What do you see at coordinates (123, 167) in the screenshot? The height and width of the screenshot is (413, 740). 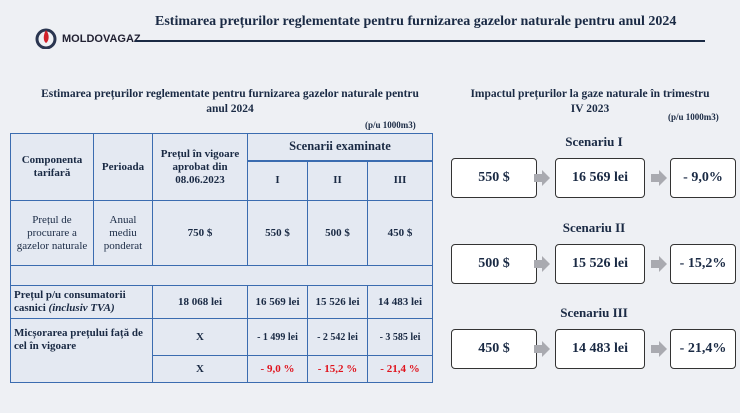 I see `header-cell: Perioada` at bounding box center [123, 167].